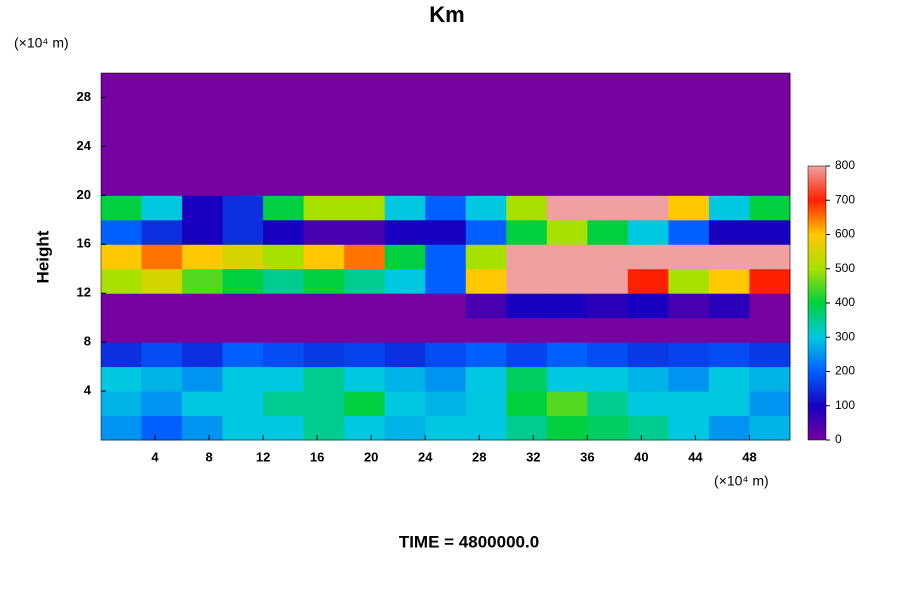 Image resolution: width=900 pixels, height=605 pixels. What do you see at coordinates (208, 456) in the screenshot?
I see `x-tick-label: 8` at bounding box center [208, 456].